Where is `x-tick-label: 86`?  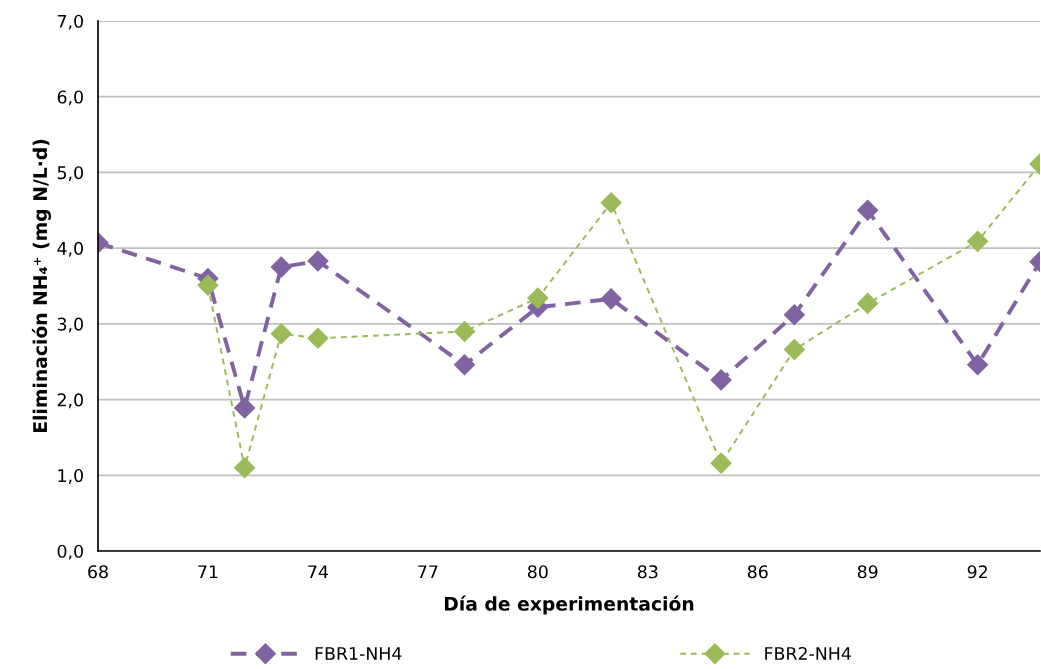 x-tick-label: 86 is located at coordinates (757, 572).